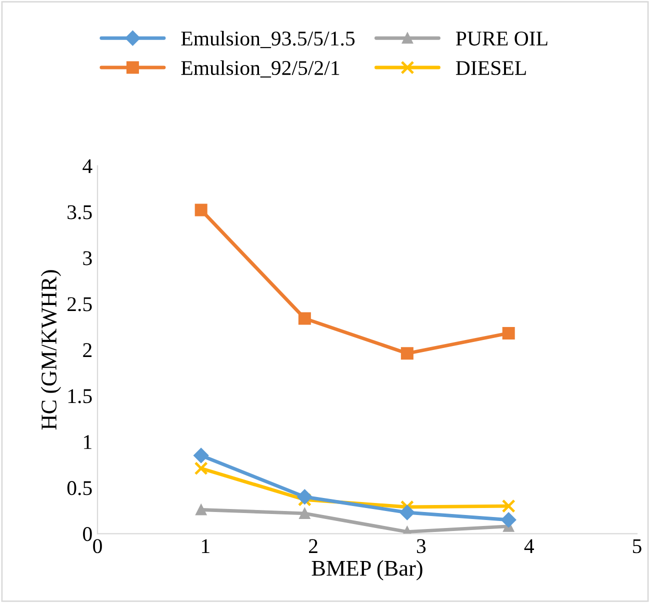 This screenshot has height=603, width=650. I want to click on legend-label: Emulsion_92/5/2/1, so click(260, 69).